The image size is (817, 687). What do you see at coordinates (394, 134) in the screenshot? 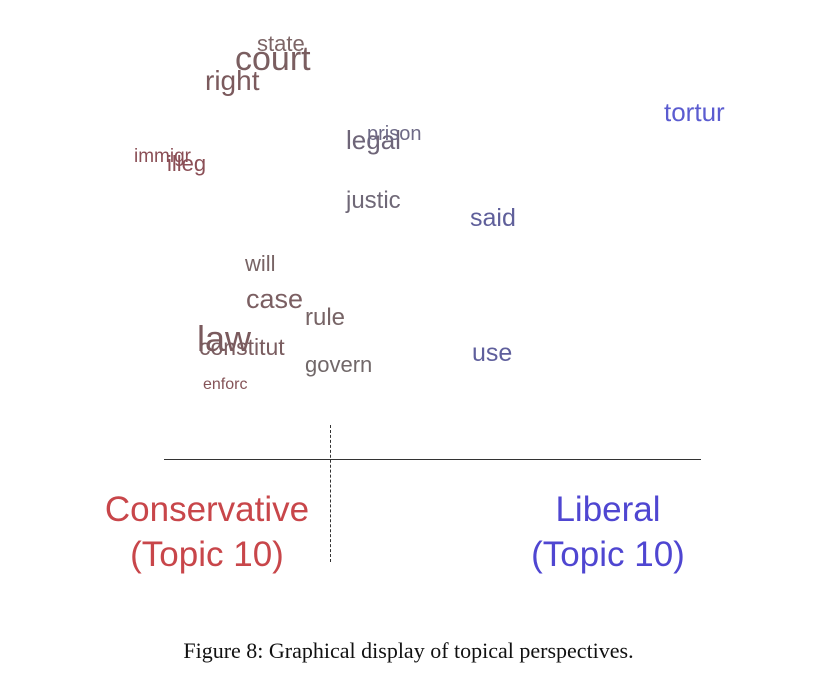
I see `word-prison: prison` at bounding box center [394, 134].